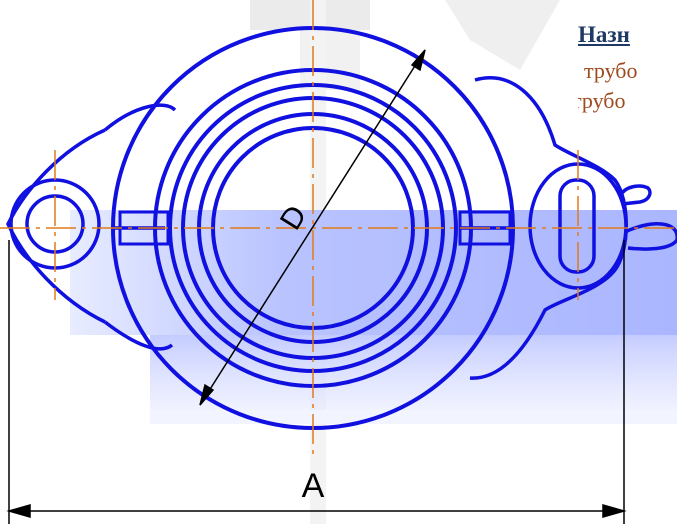  I want to click on caption-line-1: трубо, so click(611, 70).